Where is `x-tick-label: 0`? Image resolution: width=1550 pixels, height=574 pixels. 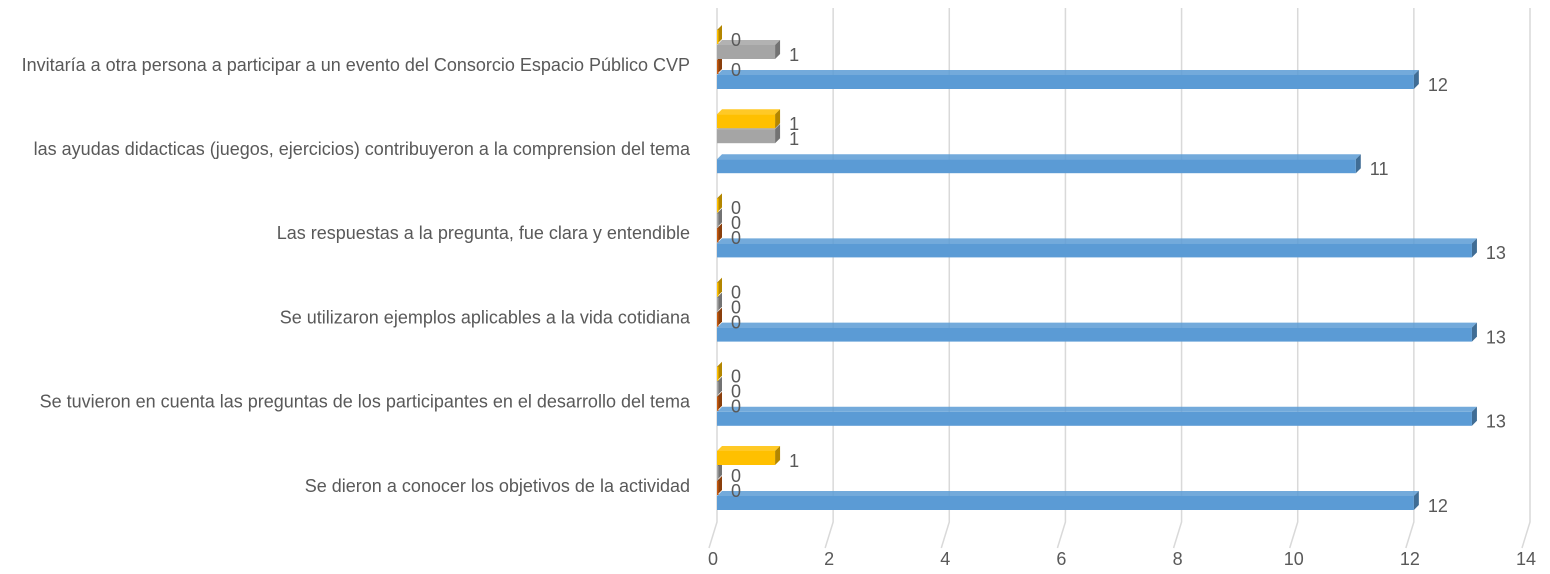 x-tick-label: 0 is located at coordinates (713, 559).